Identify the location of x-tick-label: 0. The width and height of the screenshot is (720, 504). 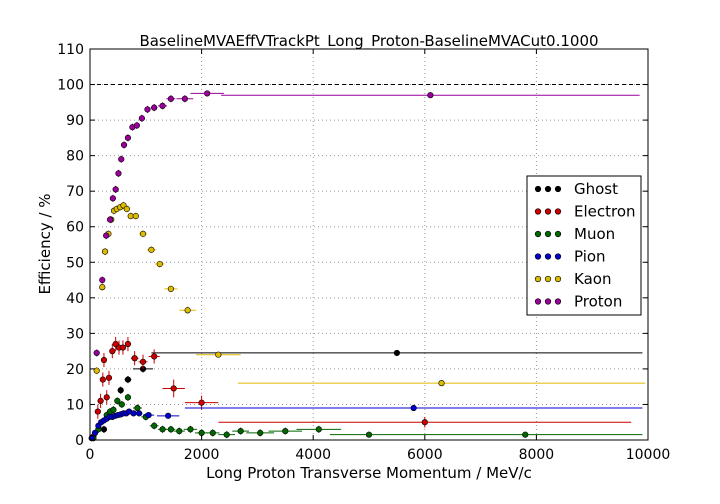
(90, 455).